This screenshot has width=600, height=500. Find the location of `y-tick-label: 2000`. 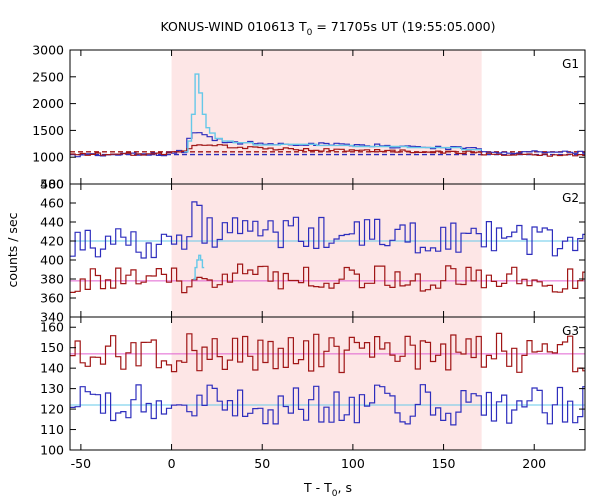

y-tick-label: 2000 is located at coordinates (48, 103).